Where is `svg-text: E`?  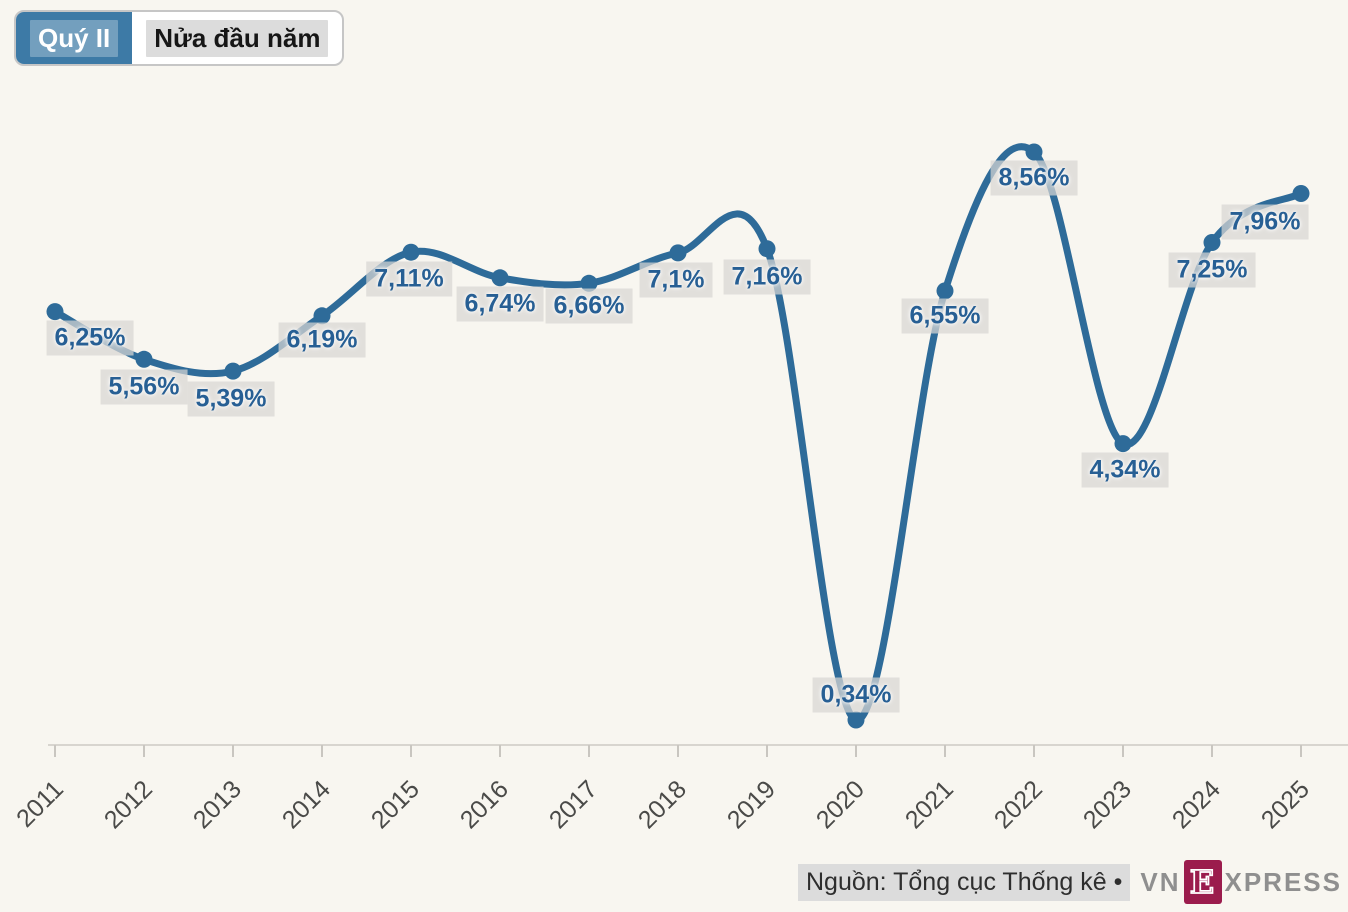
svg-text: E is located at coordinates (1202, 882).